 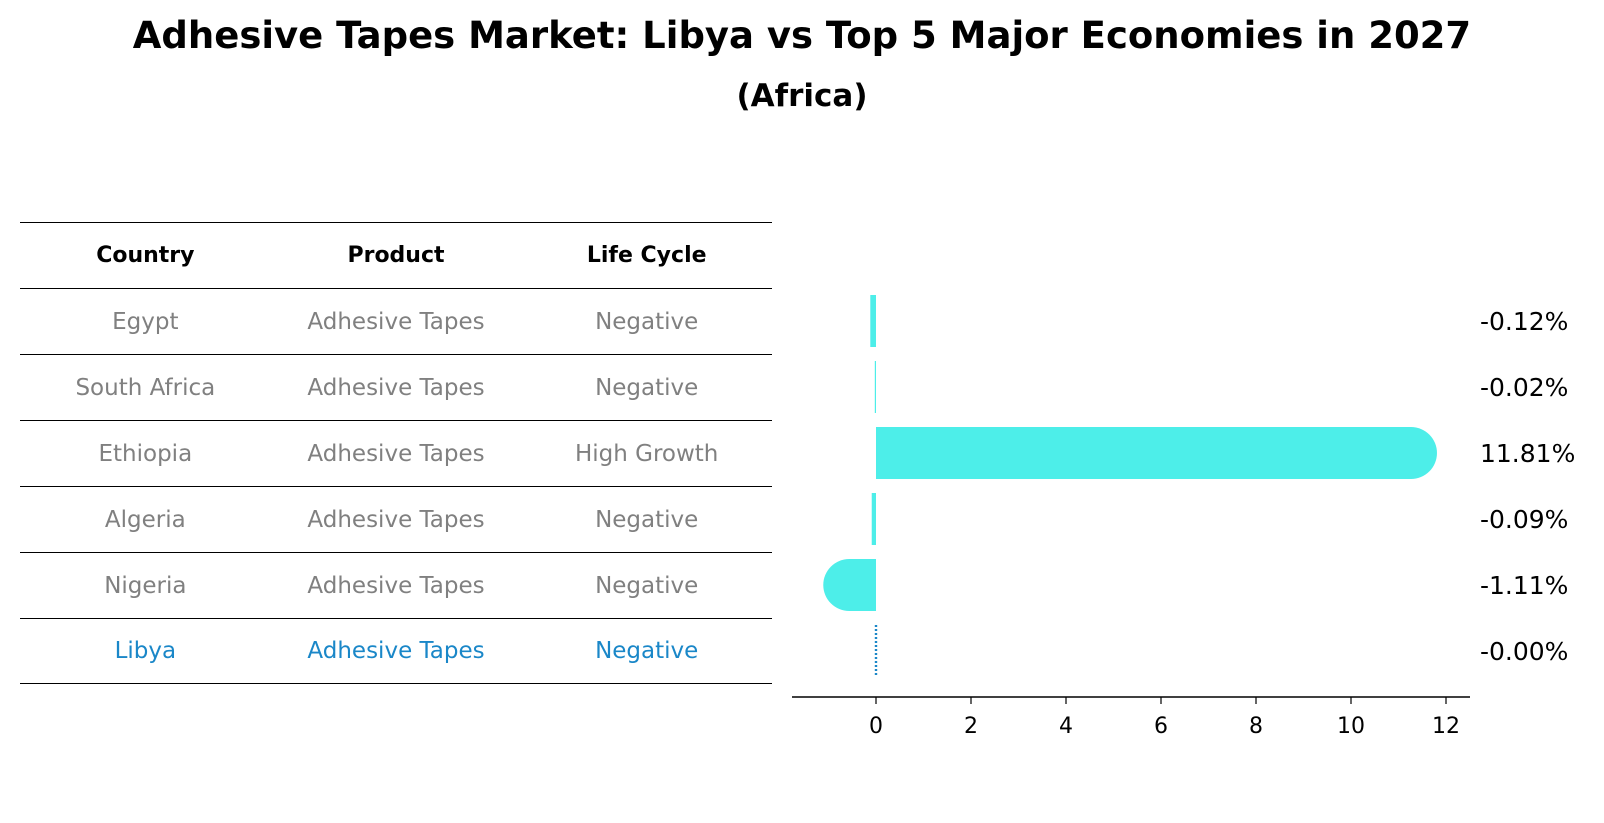 What do you see at coordinates (1156, 453) in the screenshot?
I see `bar-ethiopia` at bounding box center [1156, 453].